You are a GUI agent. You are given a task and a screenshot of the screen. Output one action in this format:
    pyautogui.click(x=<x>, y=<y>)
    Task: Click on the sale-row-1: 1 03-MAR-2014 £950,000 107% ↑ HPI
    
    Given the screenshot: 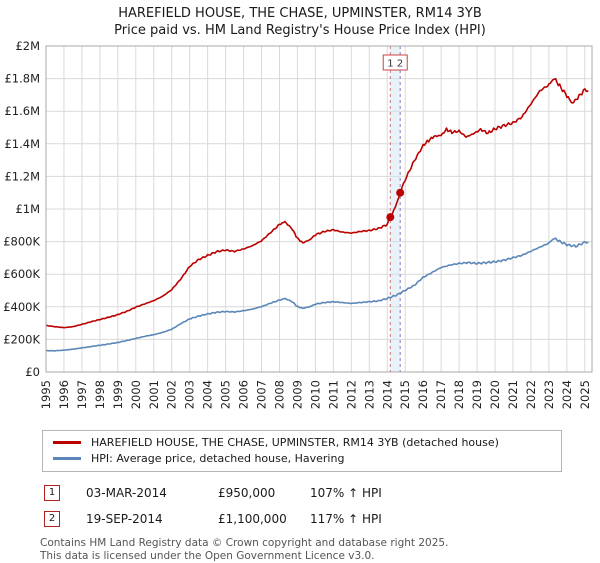 What is the action you would take?
    pyautogui.click(x=322, y=492)
    